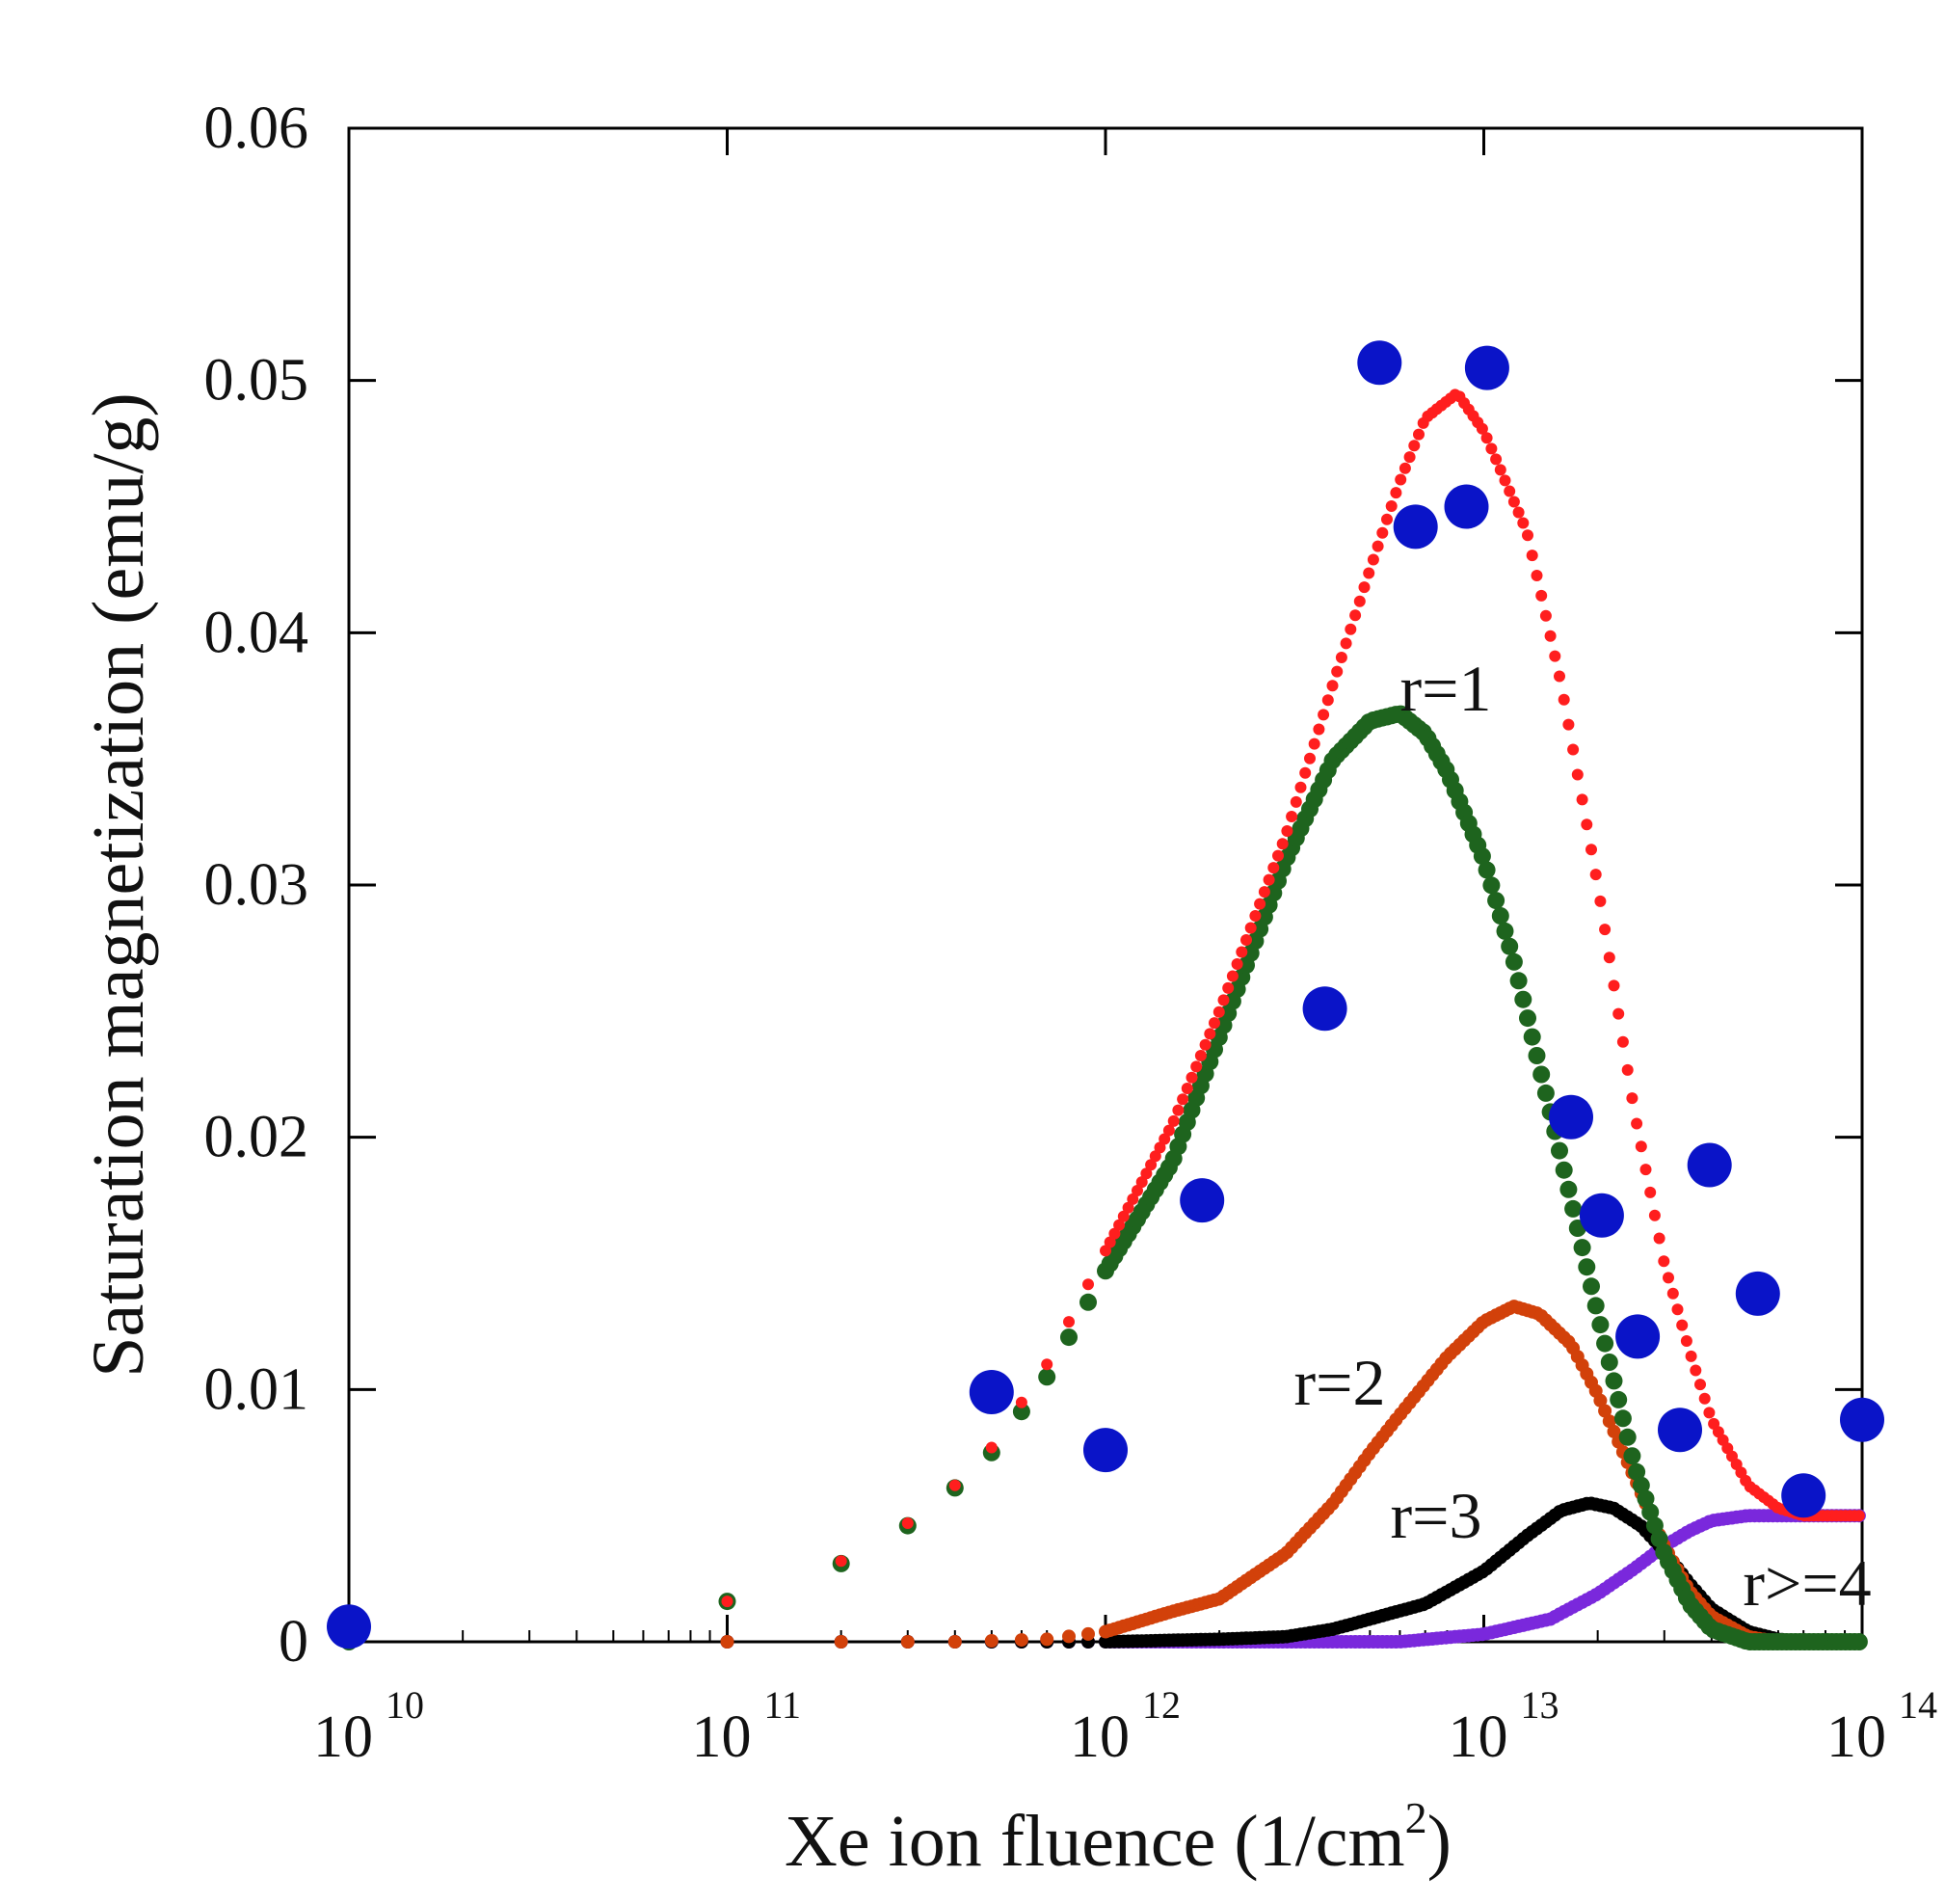 The width and height of the screenshot is (1945, 1904). What do you see at coordinates (256, 381) in the screenshot?
I see `y-tick-label: 0.05` at bounding box center [256, 381].